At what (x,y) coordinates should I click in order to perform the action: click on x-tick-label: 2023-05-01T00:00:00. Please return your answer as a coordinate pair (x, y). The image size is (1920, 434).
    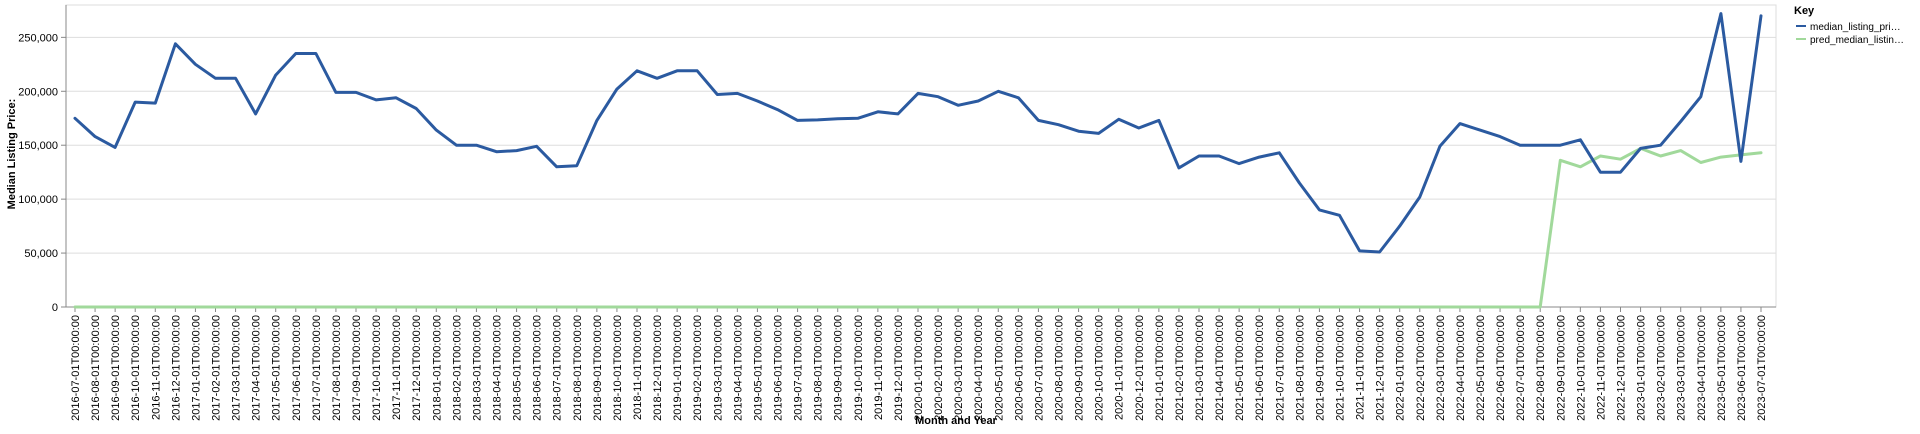
    Looking at the image, I should click on (1722, 368).